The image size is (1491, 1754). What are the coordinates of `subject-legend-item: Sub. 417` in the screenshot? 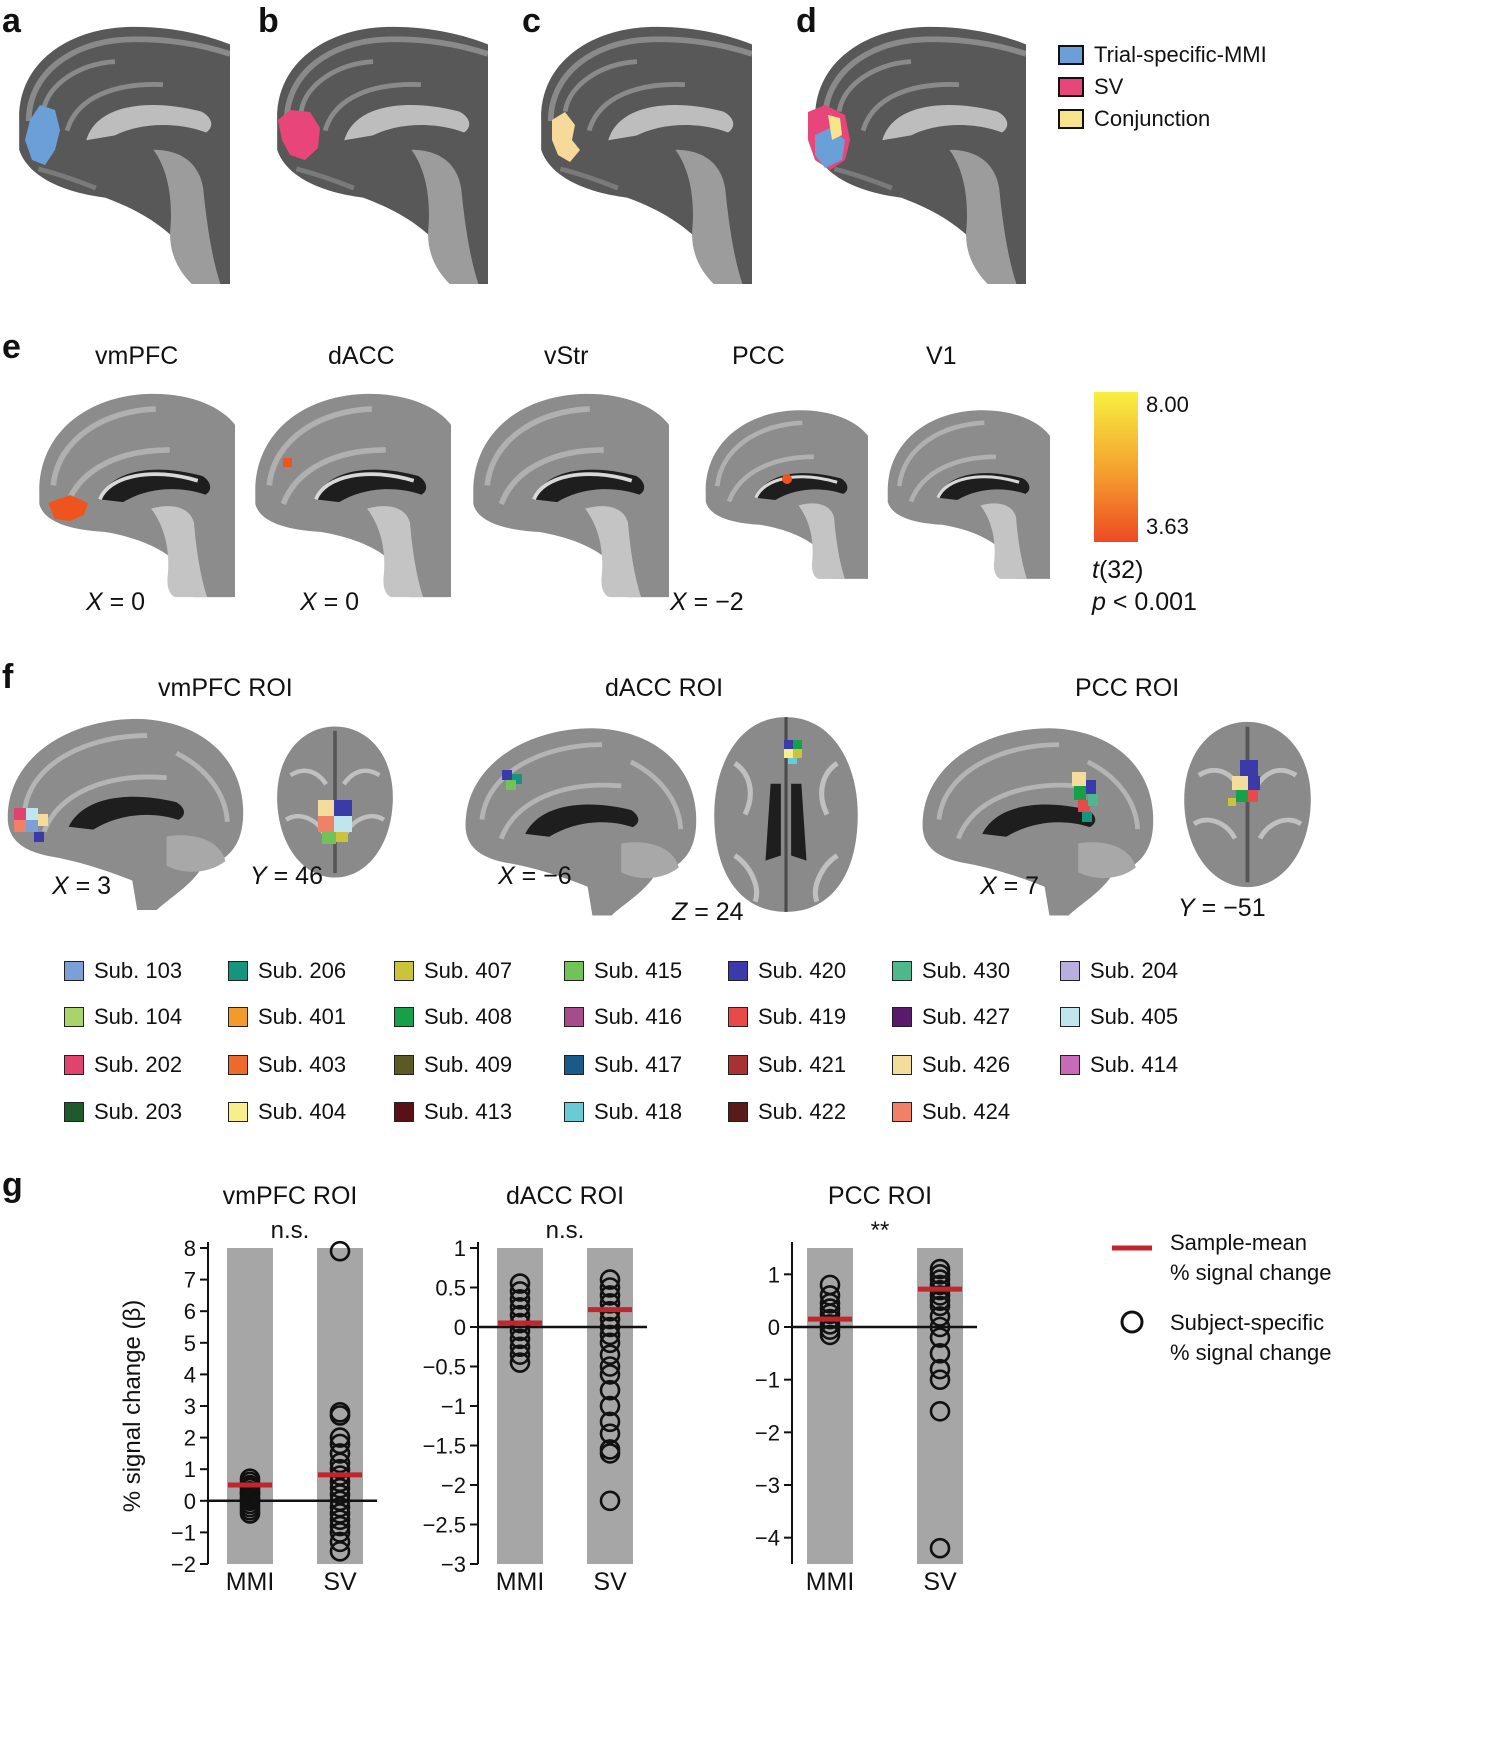 It's located at (623, 1065).